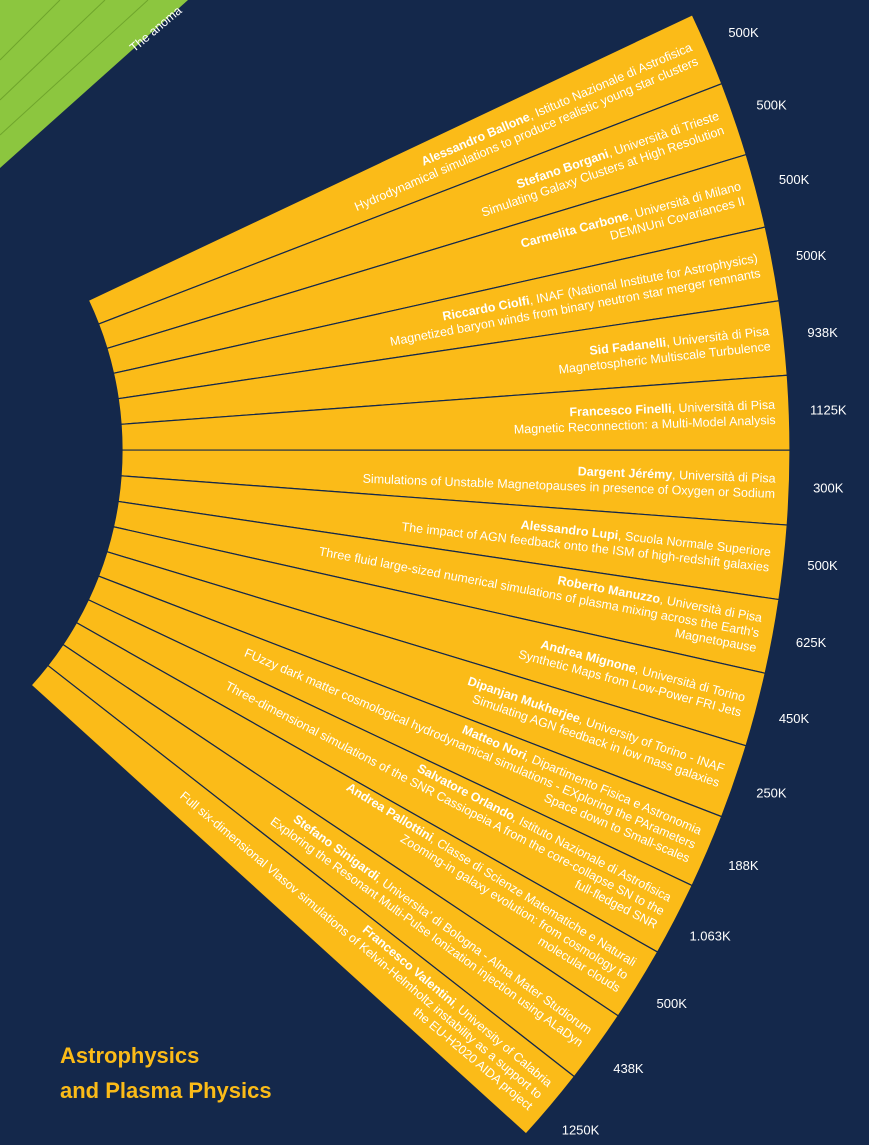  What do you see at coordinates (710, 936) in the screenshot?
I see `allocation: 1.063K` at bounding box center [710, 936].